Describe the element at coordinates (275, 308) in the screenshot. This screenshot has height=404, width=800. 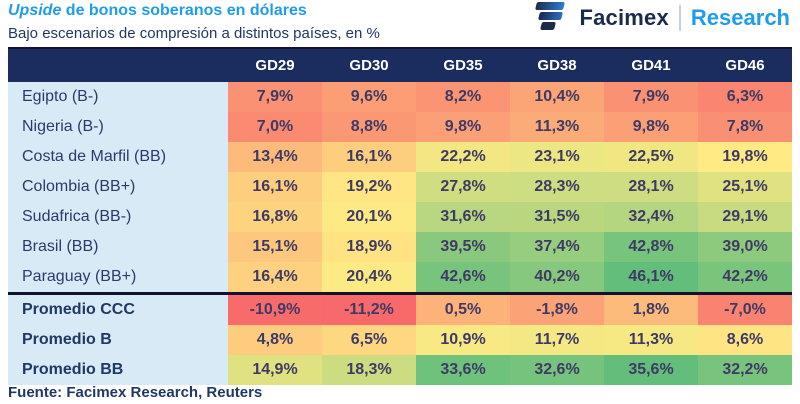
I see `value-cell: -10,9%` at that location.